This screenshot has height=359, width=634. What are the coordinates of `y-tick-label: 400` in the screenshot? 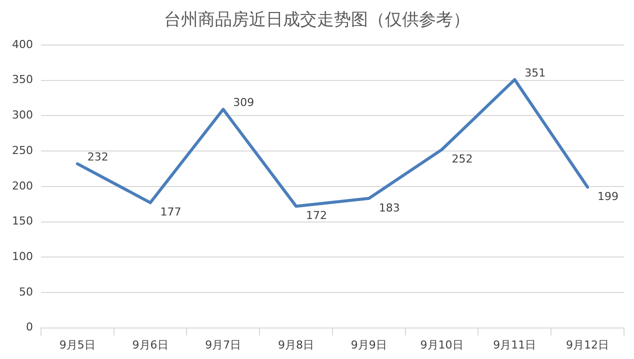 It's located at (22, 44).